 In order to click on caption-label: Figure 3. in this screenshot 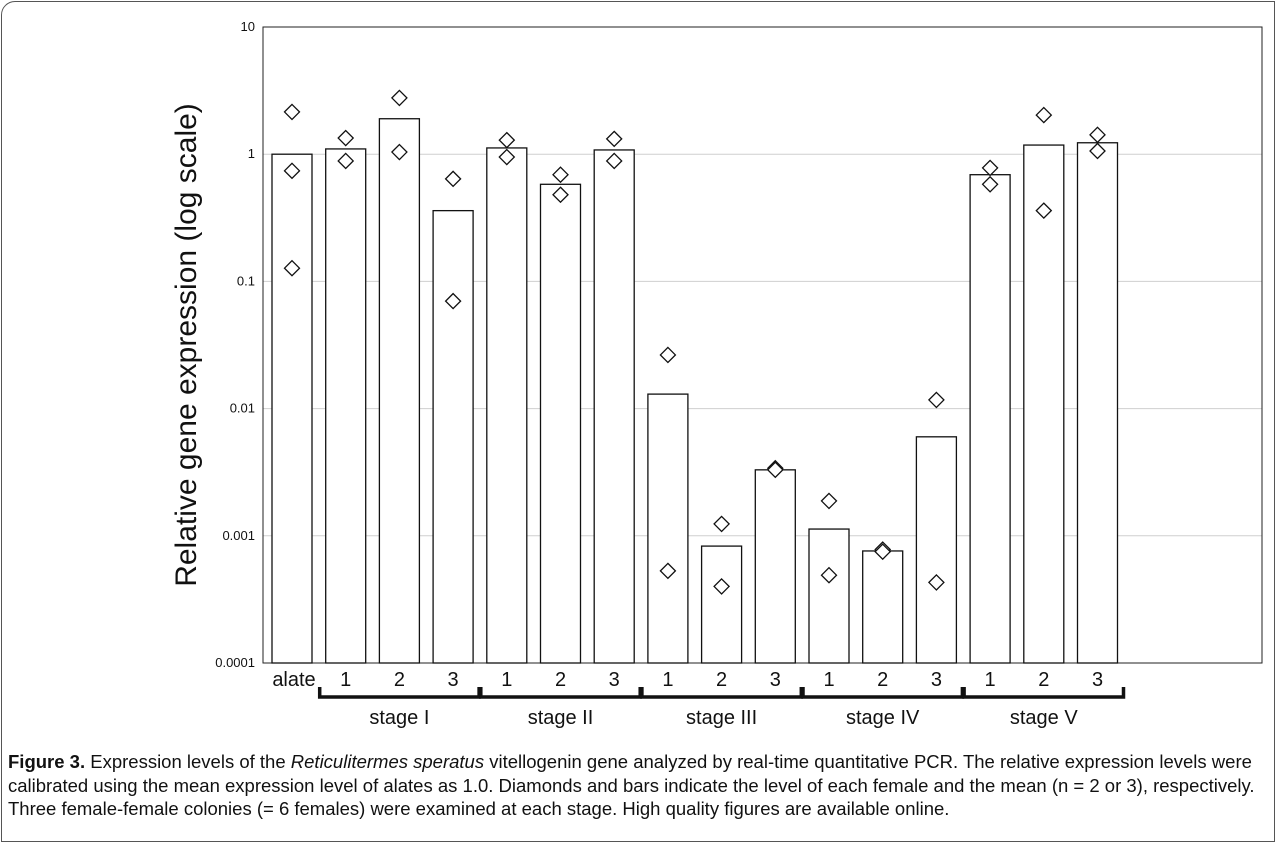, I will do `click(47, 761)`.